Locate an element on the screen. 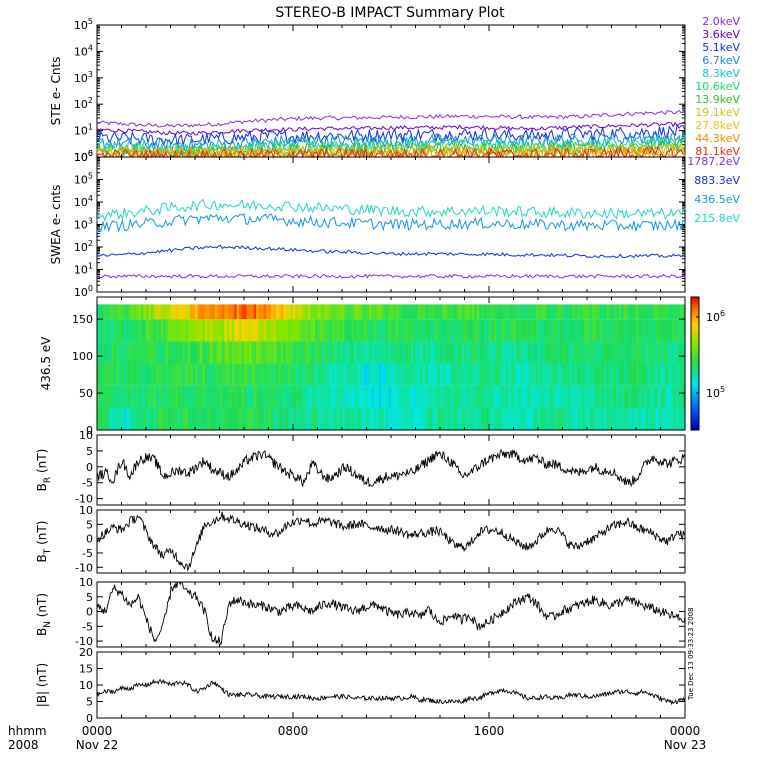 The width and height of the screenshot is (780, 784). ste-series-line is located at coordinates (391, 151).